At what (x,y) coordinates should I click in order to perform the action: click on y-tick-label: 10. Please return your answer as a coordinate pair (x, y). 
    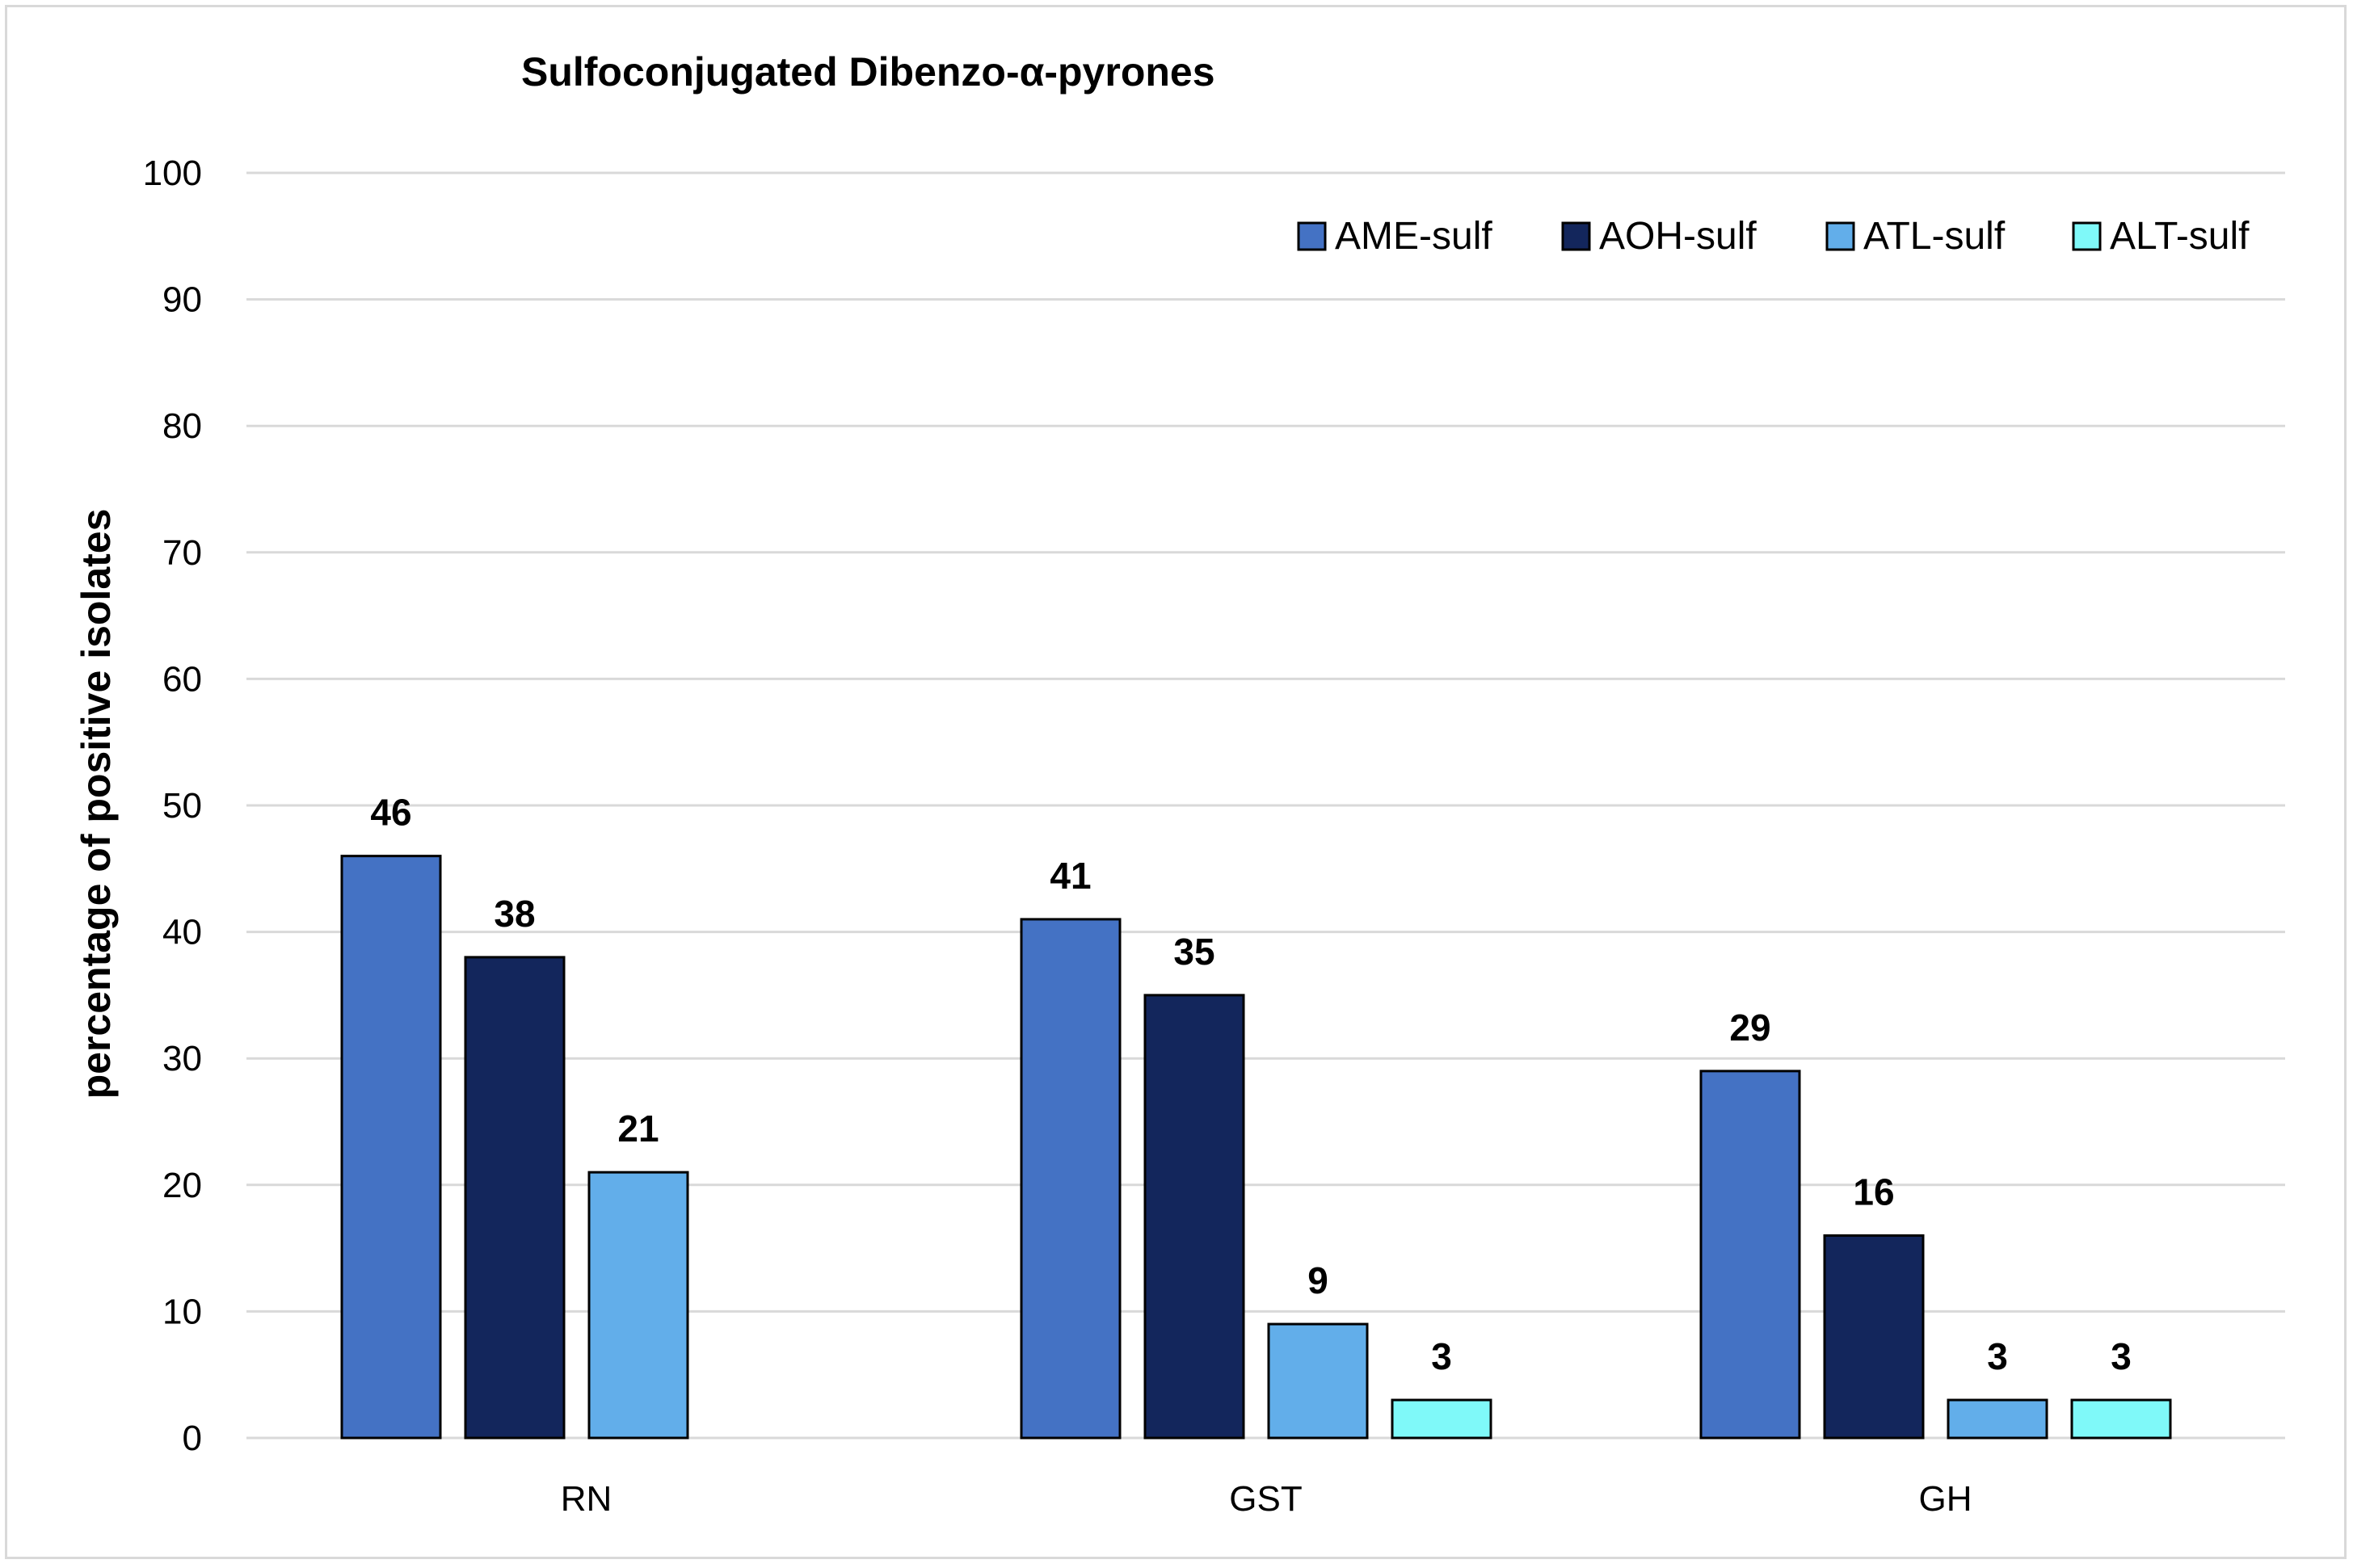
    Looking at the image, I should click on (182, 1312).